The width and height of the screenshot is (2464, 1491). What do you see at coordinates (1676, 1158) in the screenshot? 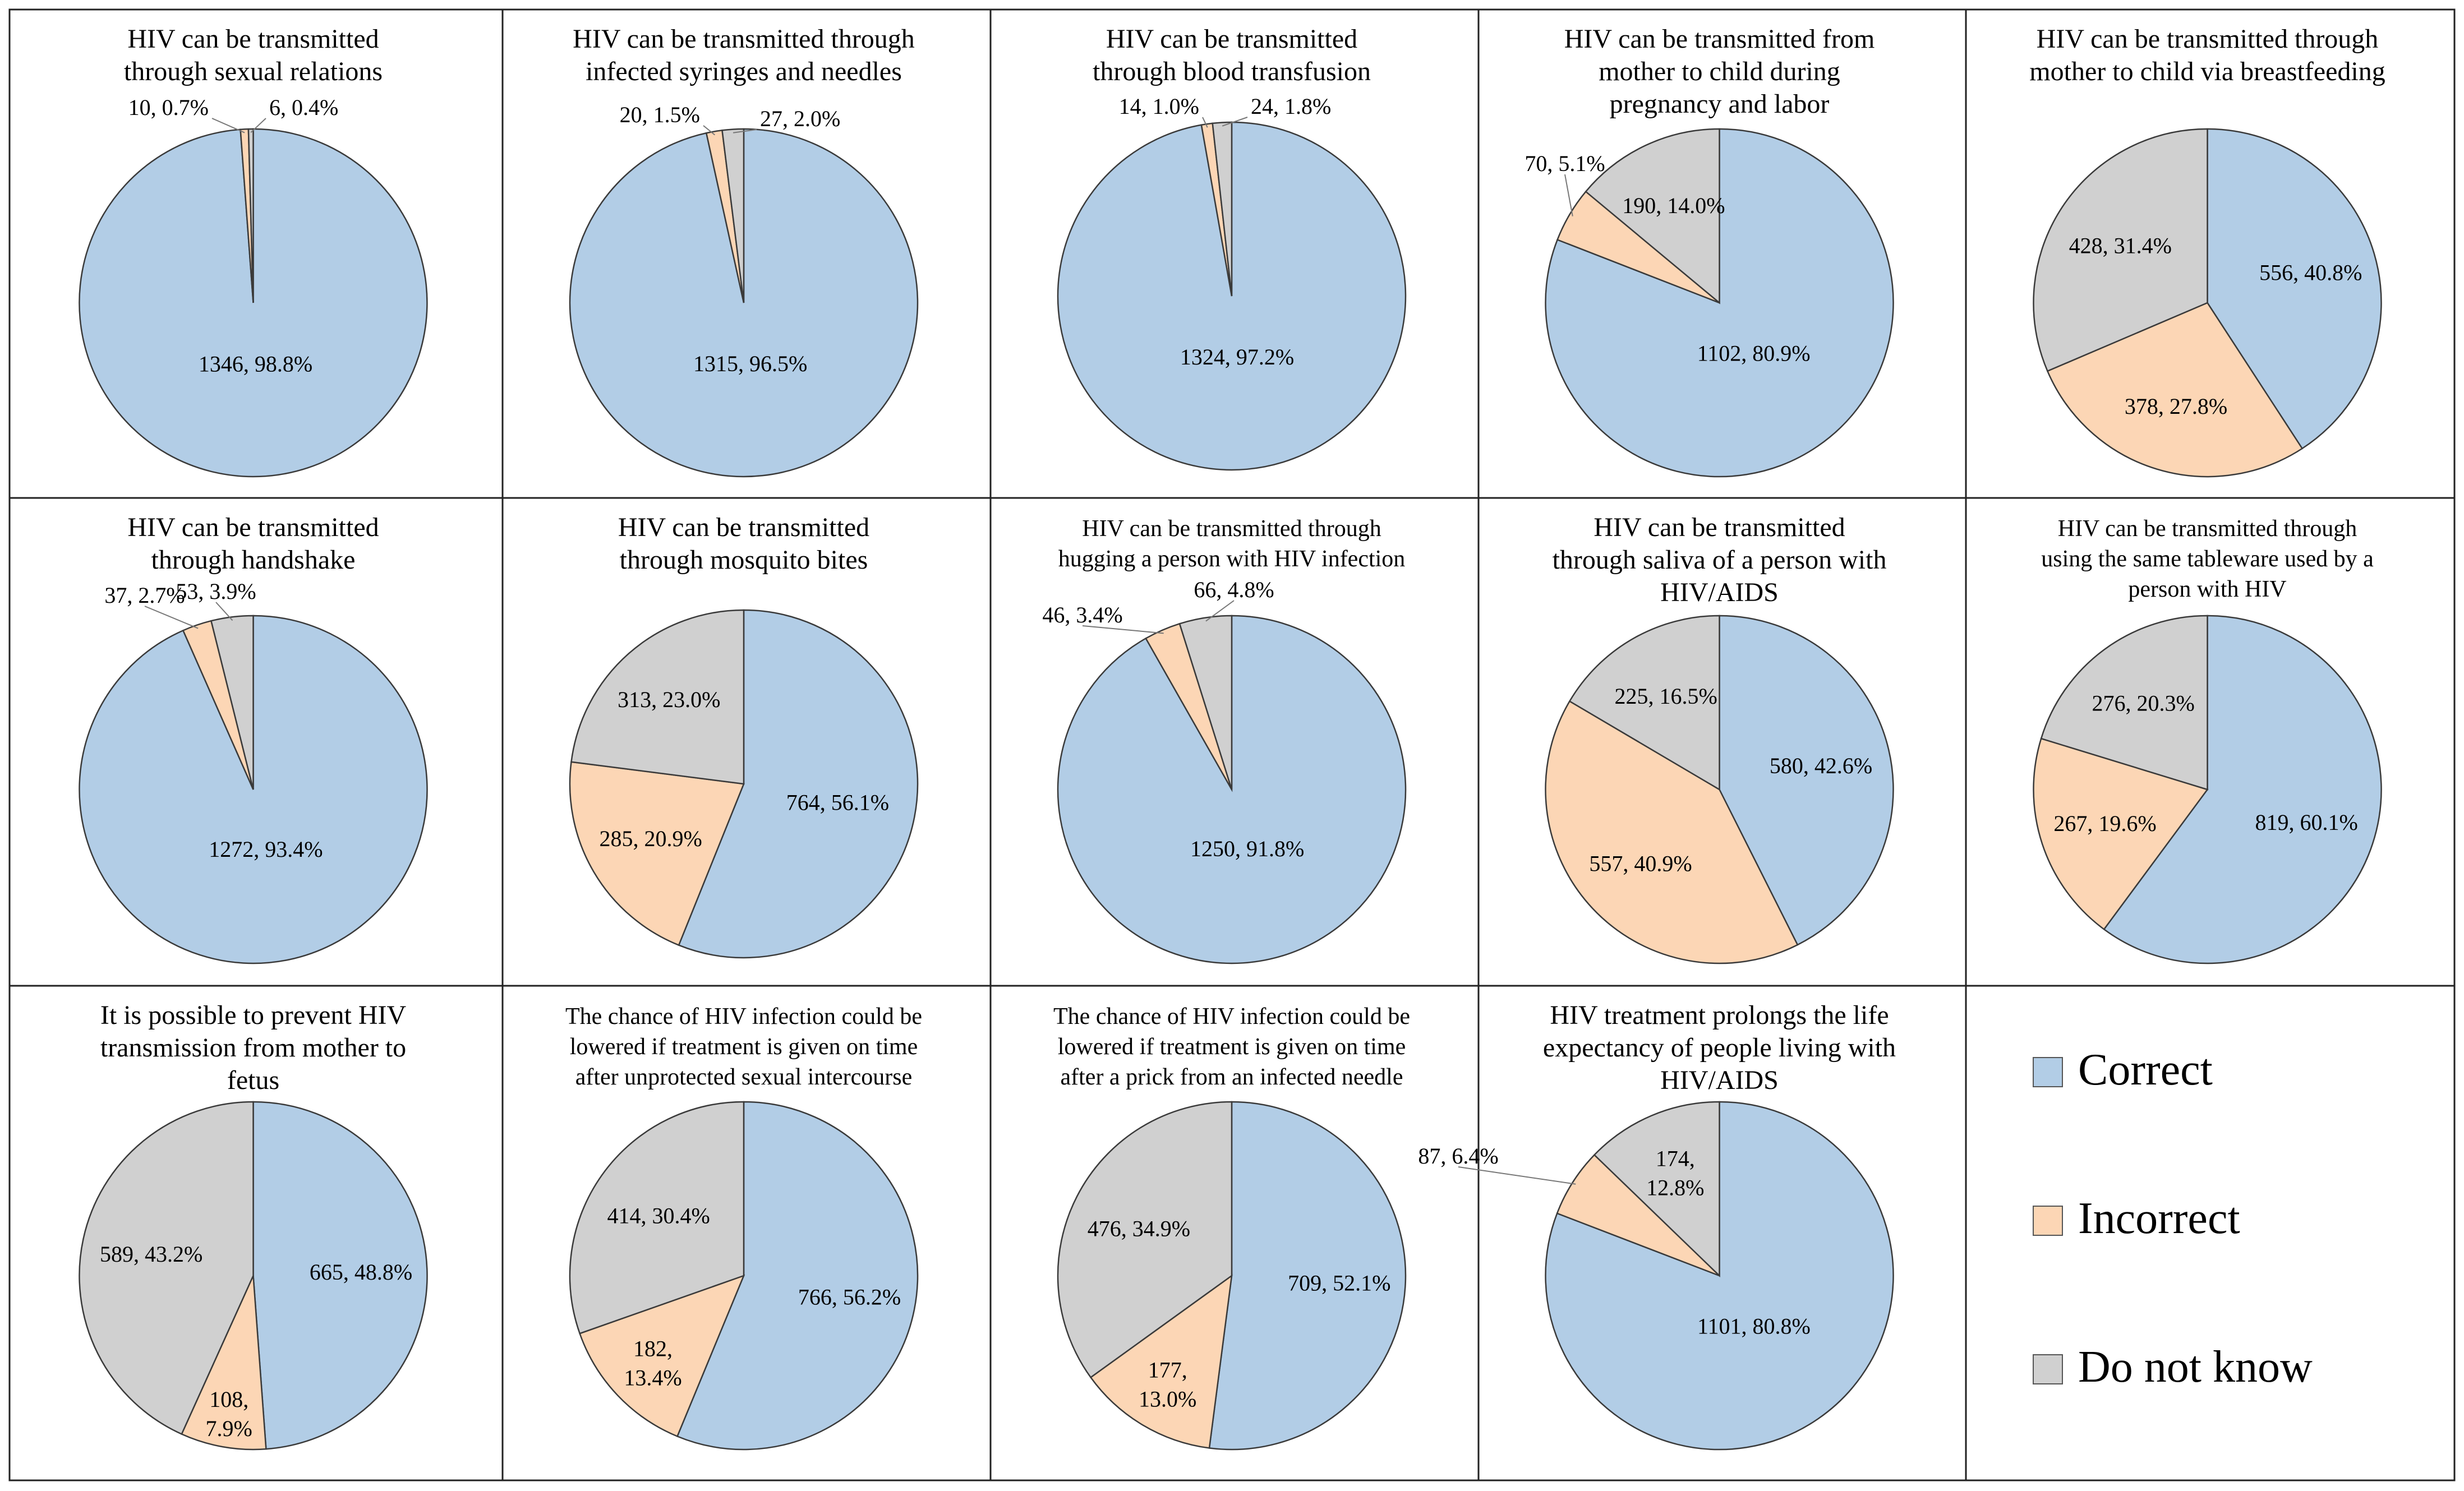
I see `data-label: 174,` at bounding box center [1676, 1158].